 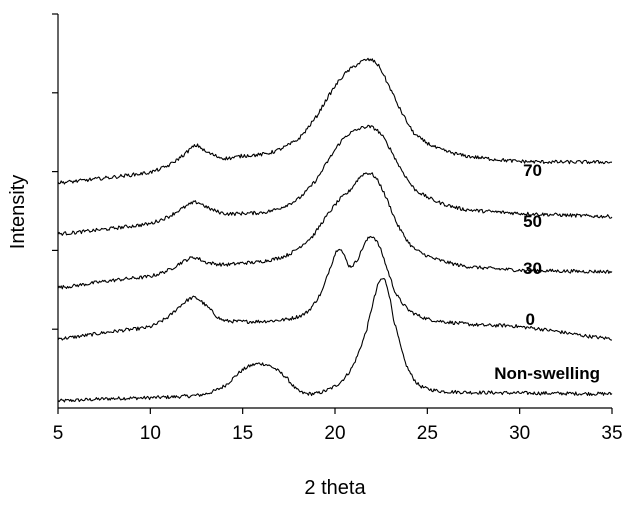 I want to click on x-ticks: 5 10 15 20 25 30 35, so click(x=338, y=426).